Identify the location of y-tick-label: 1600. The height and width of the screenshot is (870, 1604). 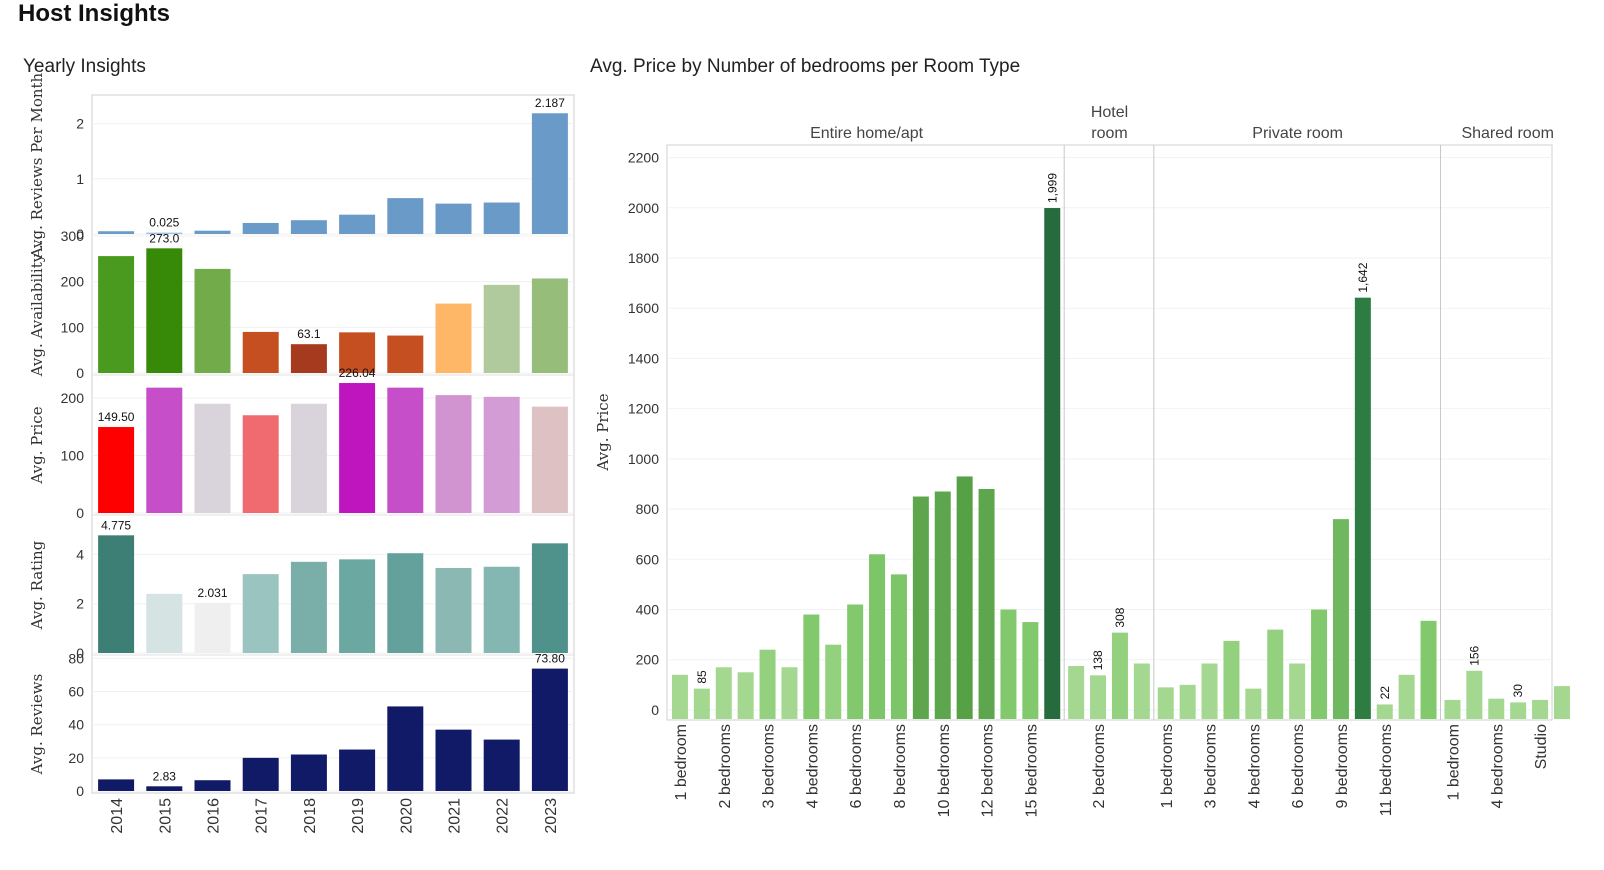
(643, 308).